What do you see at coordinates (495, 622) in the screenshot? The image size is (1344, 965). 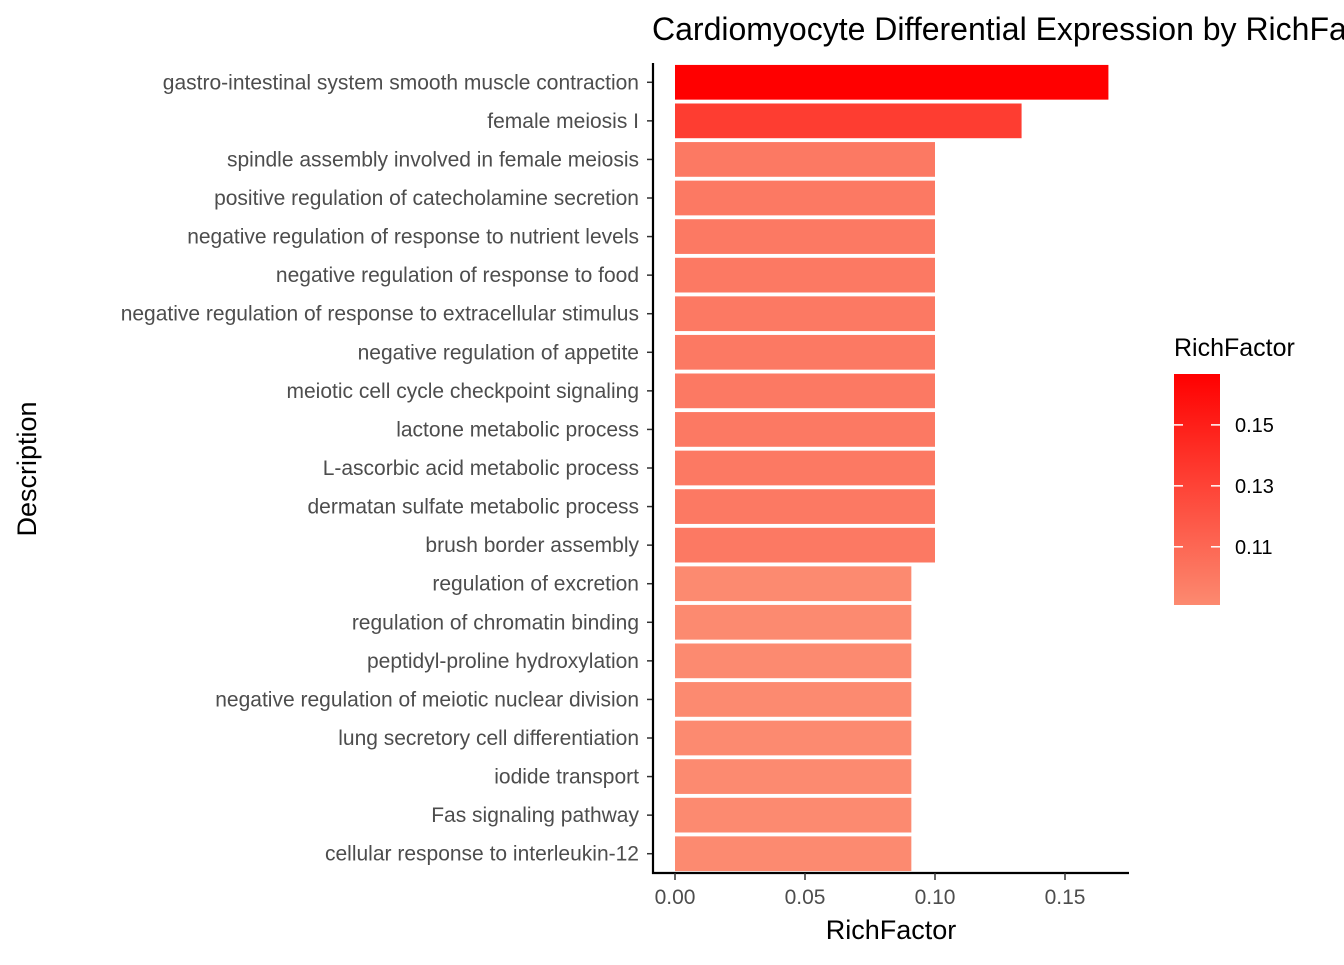 I see `category-label: regulation of chromatin binding` at bounding box center [495, 622].